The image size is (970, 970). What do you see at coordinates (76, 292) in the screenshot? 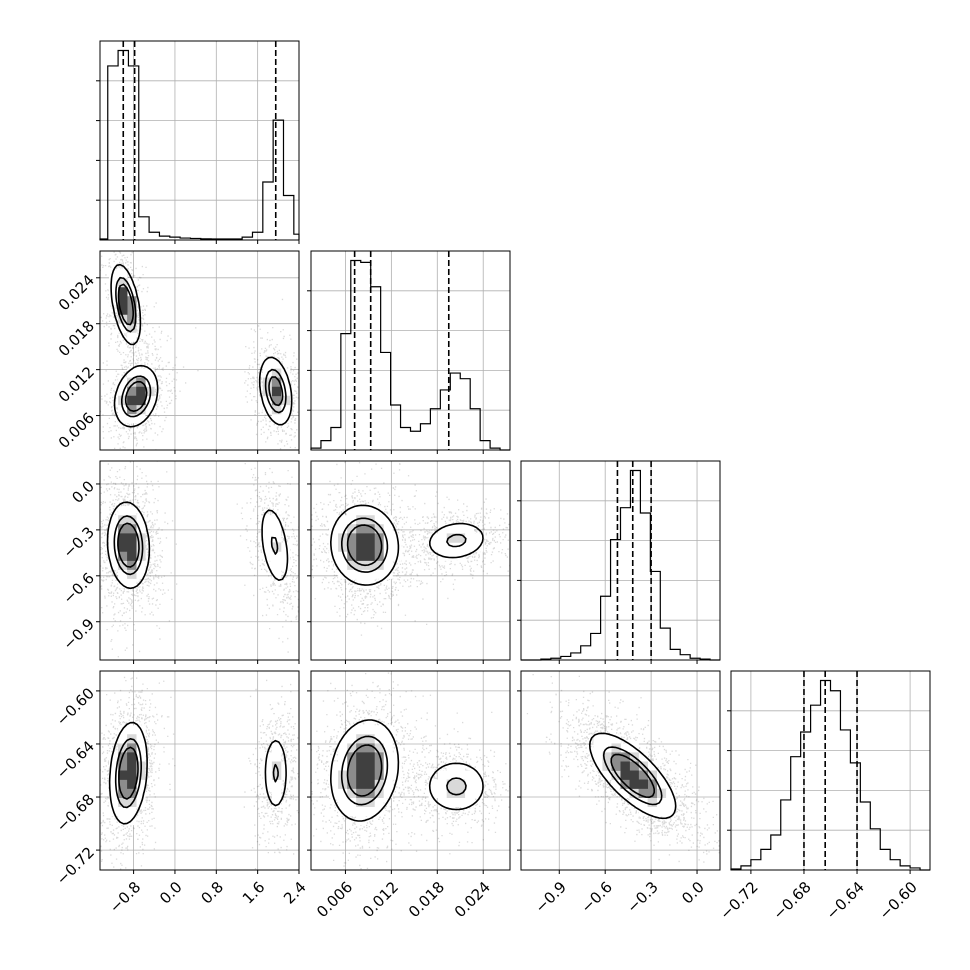
I see `y-tick-label: 0.024` at bounding box center [76, 292].